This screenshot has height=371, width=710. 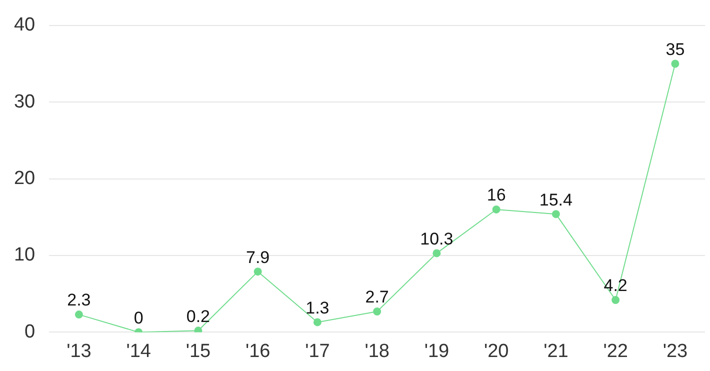 I want to click on x-tick-label: '14, so click(x=139, y=351).